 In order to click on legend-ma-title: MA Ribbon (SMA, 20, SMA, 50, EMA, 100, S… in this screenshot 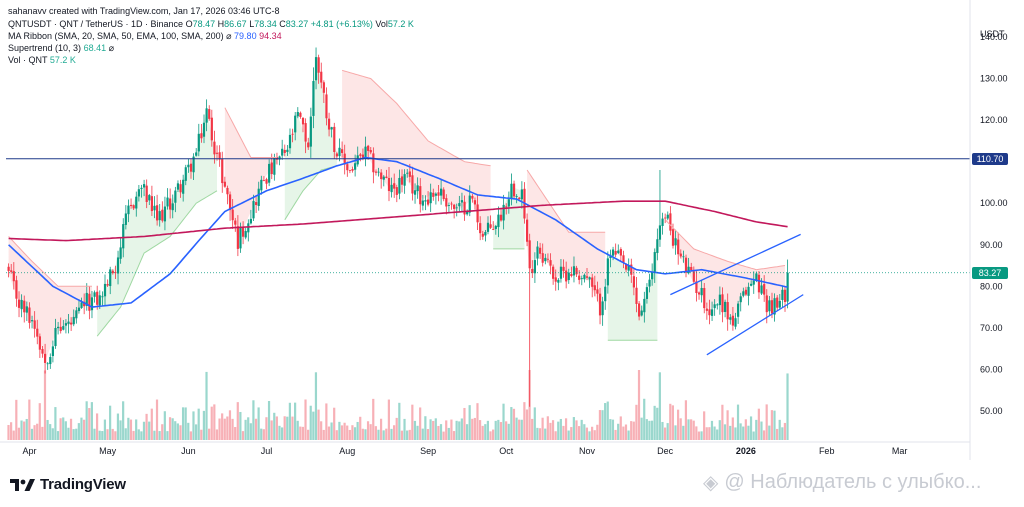, I will do `click(116, 36)`.